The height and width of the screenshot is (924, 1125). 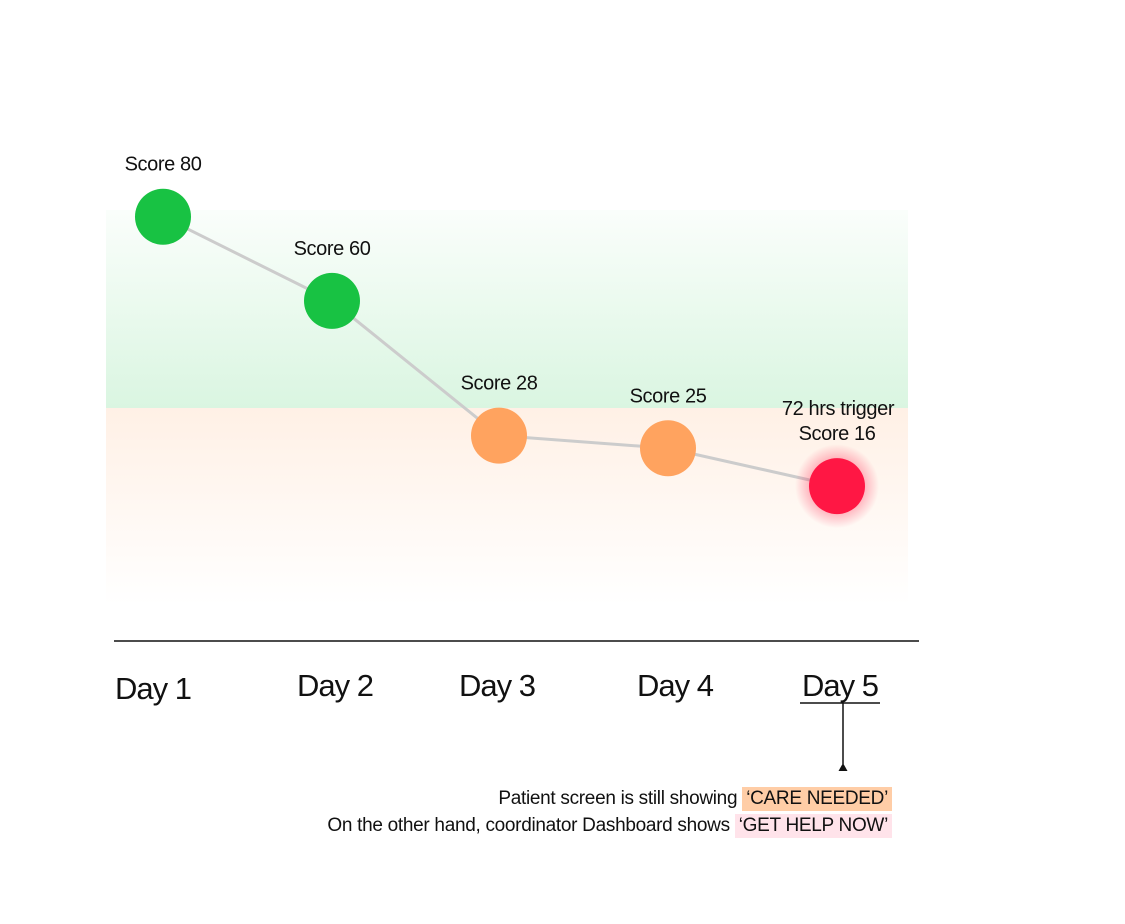 I want to click on x-tick-label: Day 2, so click(x=335, y=685).